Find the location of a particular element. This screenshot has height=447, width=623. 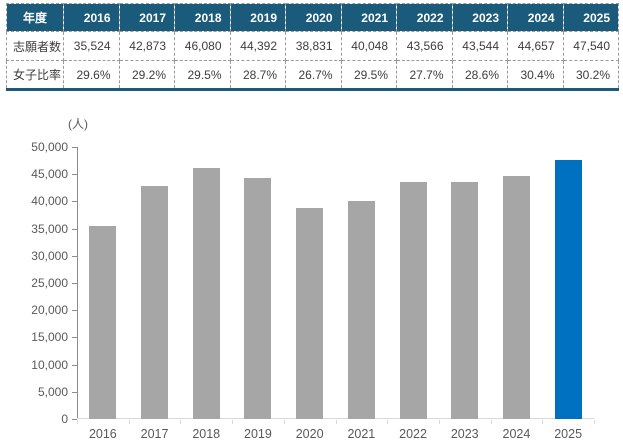

y-axis-label: 40,000 is located at coordinates (49, 201).